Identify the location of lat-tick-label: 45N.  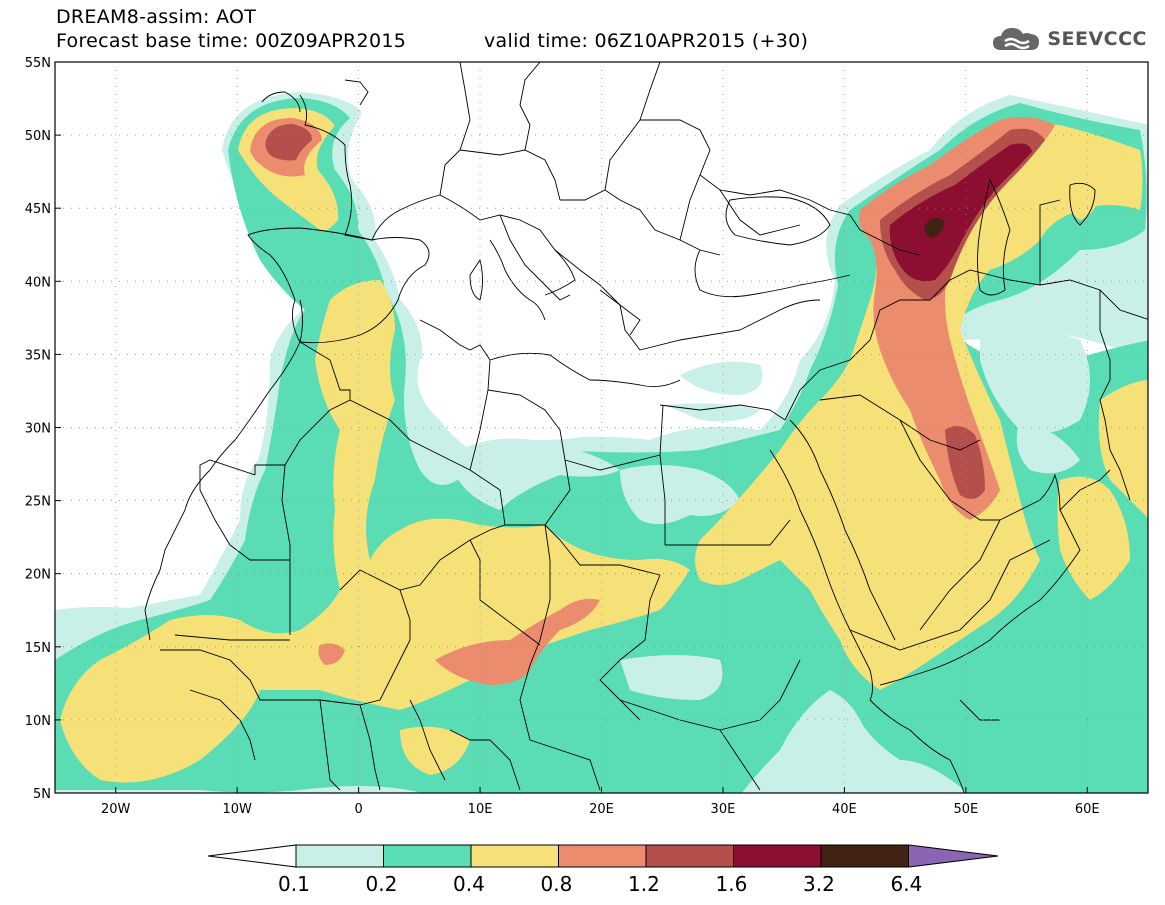
(38, 209).